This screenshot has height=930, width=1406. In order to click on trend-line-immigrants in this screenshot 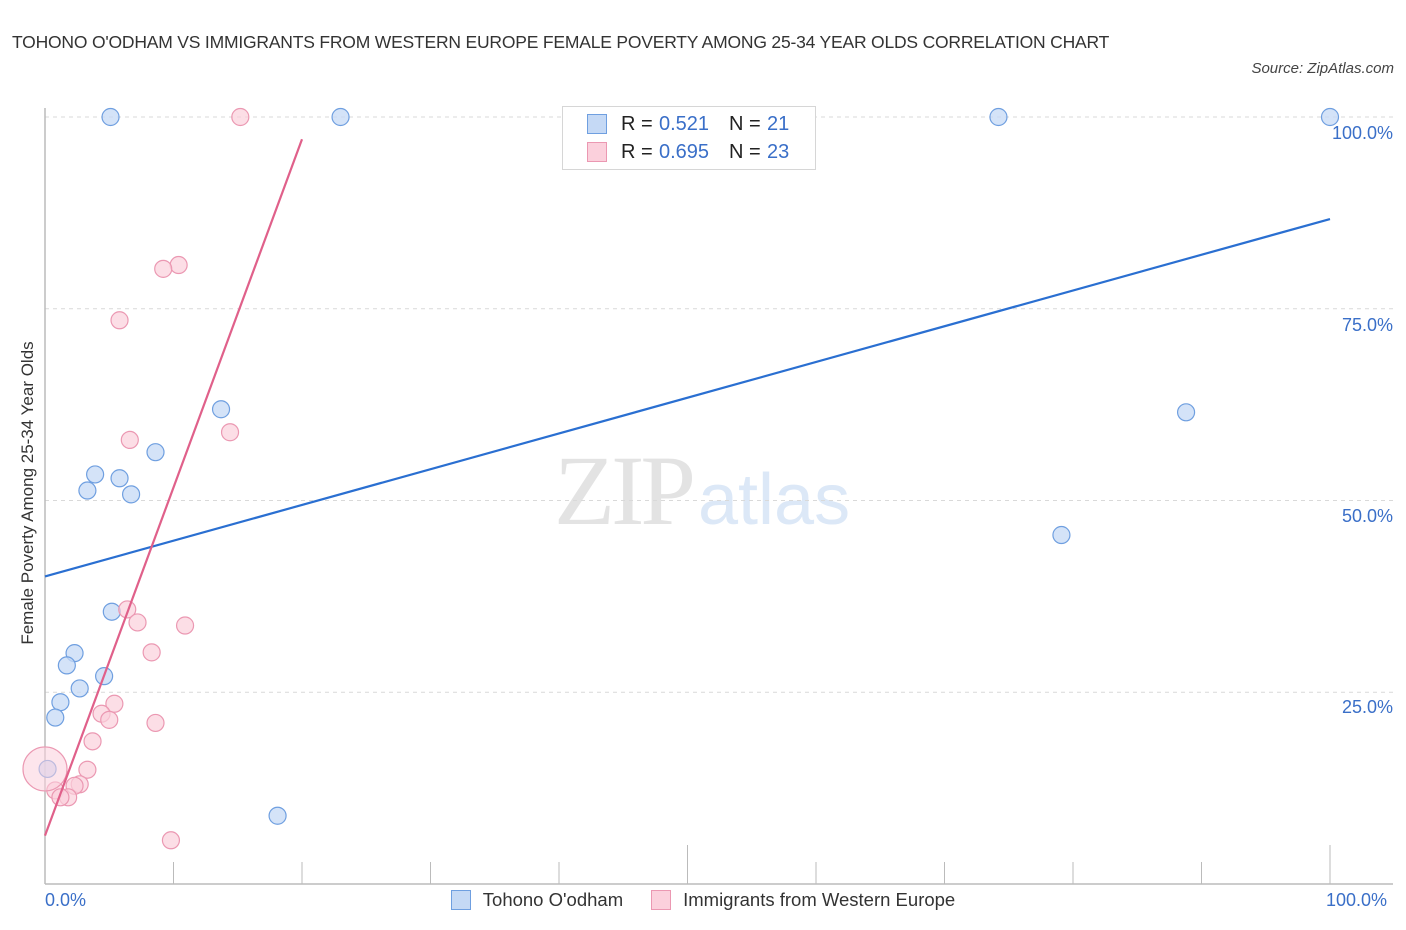, I will do `click(173, 487)`.